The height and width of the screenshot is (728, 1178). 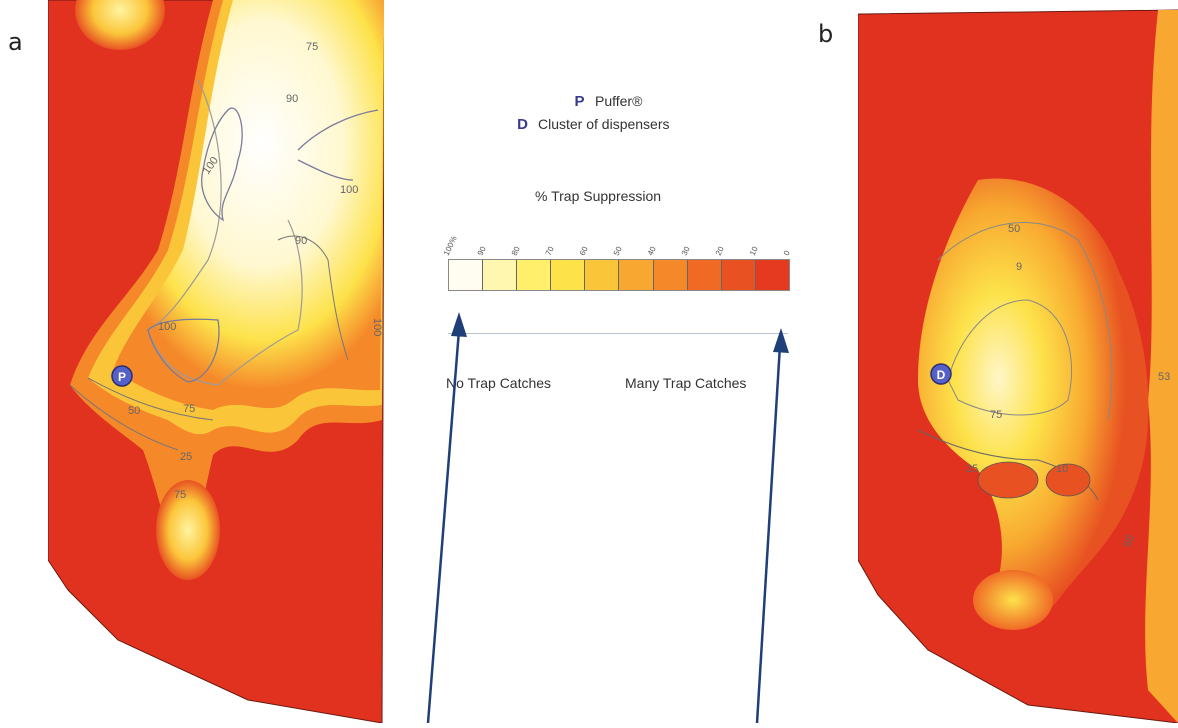 What do you see at coordinates (651, 251) in the screenshot?
I see `legend-tick-label: 40` at bounding box center [651, 251].